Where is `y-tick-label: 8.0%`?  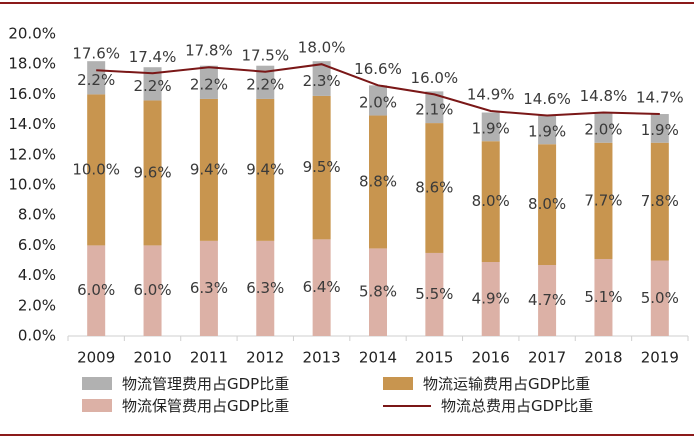
y-tick-label: 8.0% is located at coordinates (37, 215).